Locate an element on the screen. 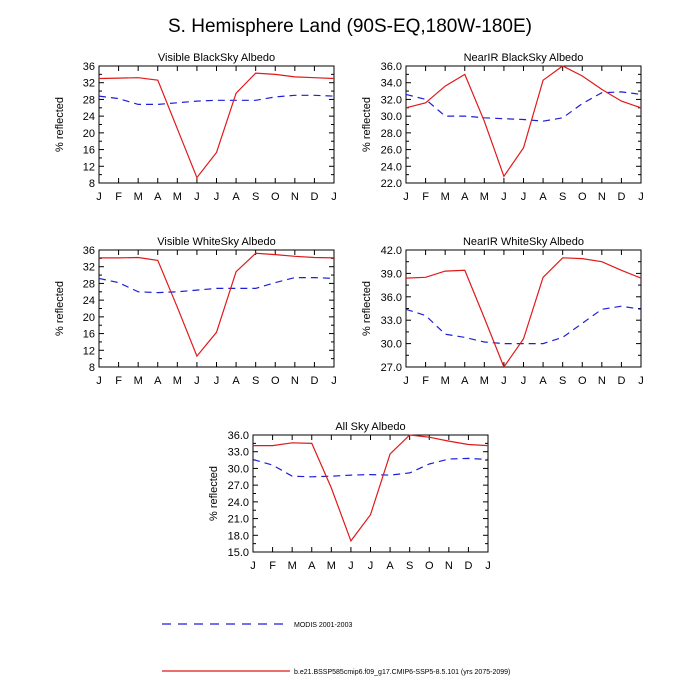 The height and width of the screenshot is (700, 700). y-tick-label: 34.0 is located at coordinates (391, 84).